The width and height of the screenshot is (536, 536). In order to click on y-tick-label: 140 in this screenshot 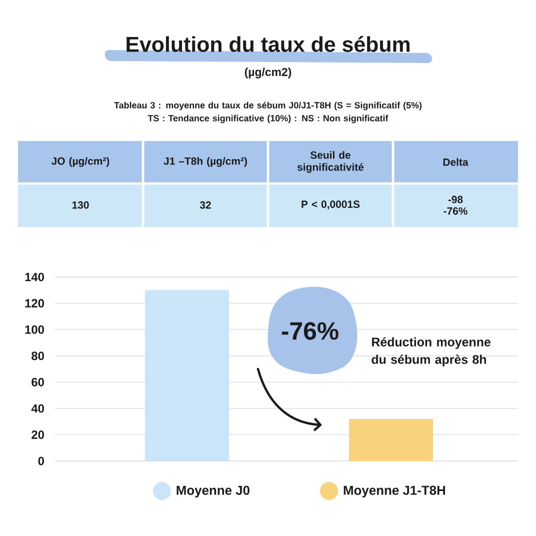, I will do `click(34, 277)`.